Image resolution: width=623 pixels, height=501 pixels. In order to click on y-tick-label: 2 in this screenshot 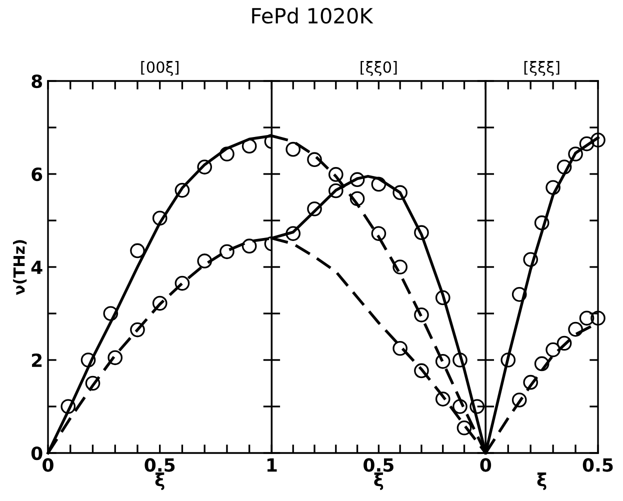, I will do `click(37, 360)`.